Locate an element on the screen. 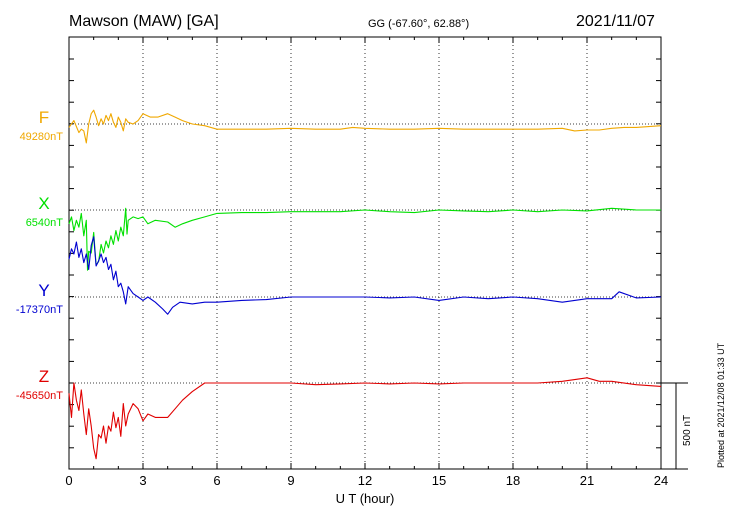 The image size is (730, 520). station-title: Mawson (MAW) [GA] is located at coordinates (144, 21).